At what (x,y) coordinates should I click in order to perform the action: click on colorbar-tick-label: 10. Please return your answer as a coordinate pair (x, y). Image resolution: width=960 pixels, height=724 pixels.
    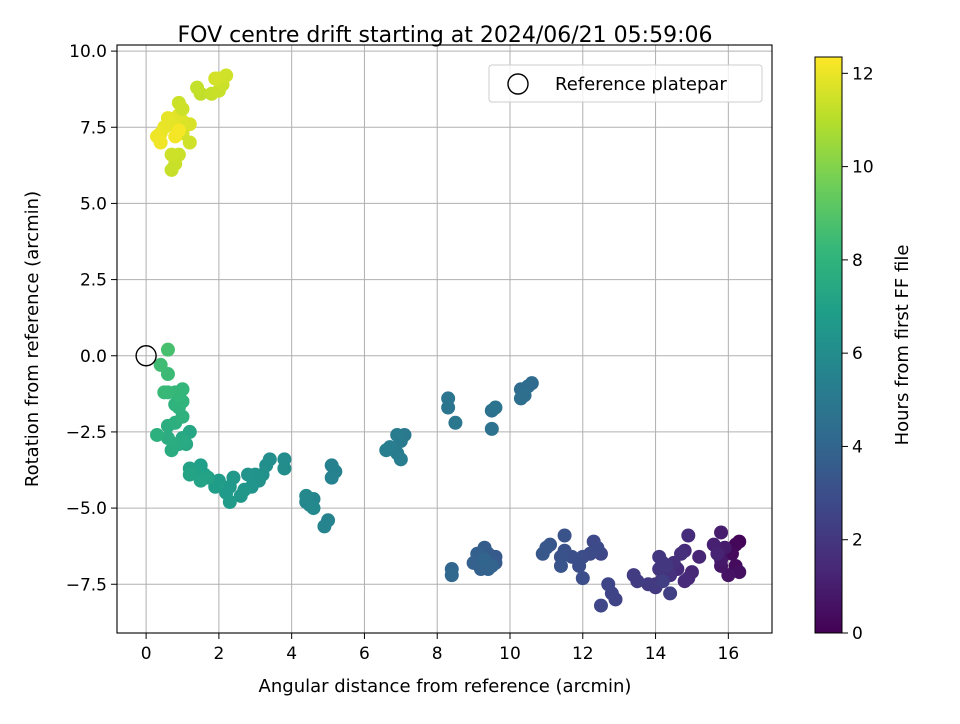
    Looking at the image, I should click on (863, 168).